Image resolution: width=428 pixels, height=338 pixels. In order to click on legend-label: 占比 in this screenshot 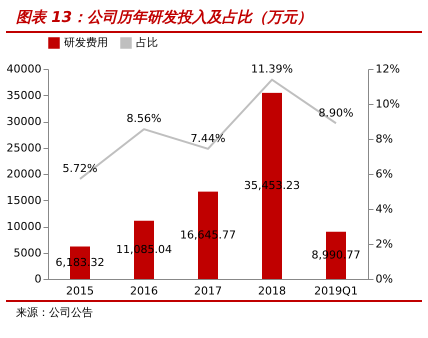, I will do `click(147, 42)`.